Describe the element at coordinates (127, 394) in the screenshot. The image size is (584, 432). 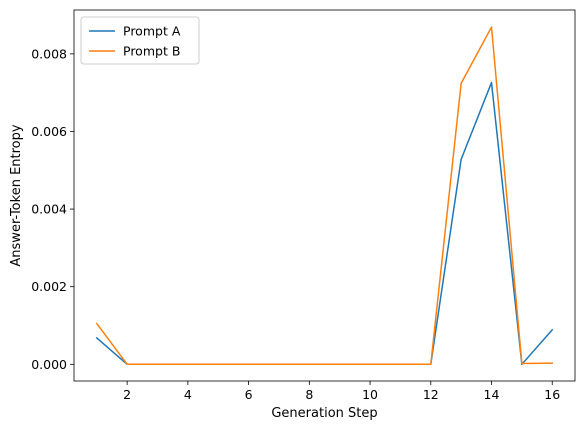
I see `x-tick-label: 2` at that location.